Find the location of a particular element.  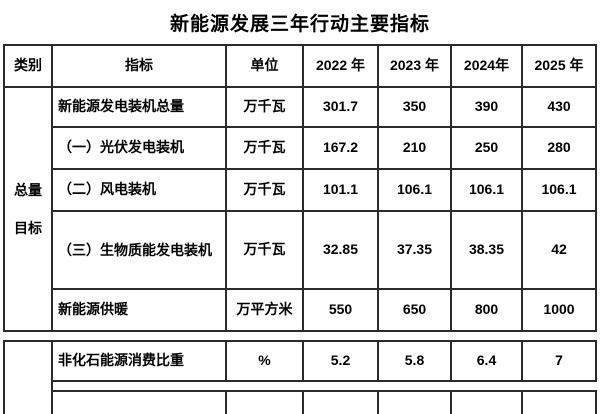

value-cell: 210 is located at coordinates (415, 149).